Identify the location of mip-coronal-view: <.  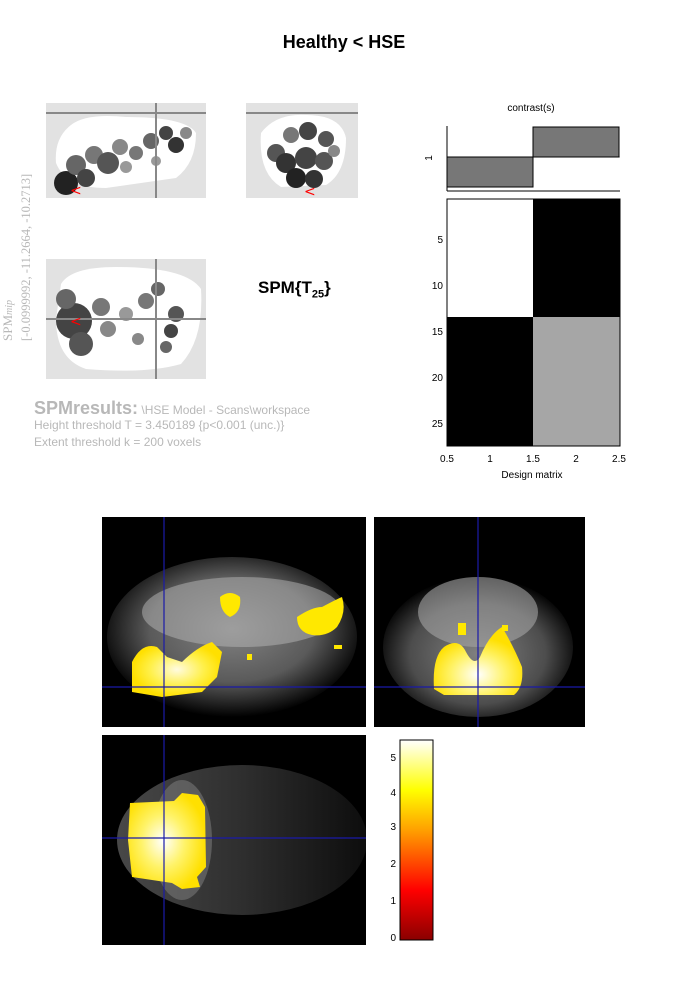
(302, 150).